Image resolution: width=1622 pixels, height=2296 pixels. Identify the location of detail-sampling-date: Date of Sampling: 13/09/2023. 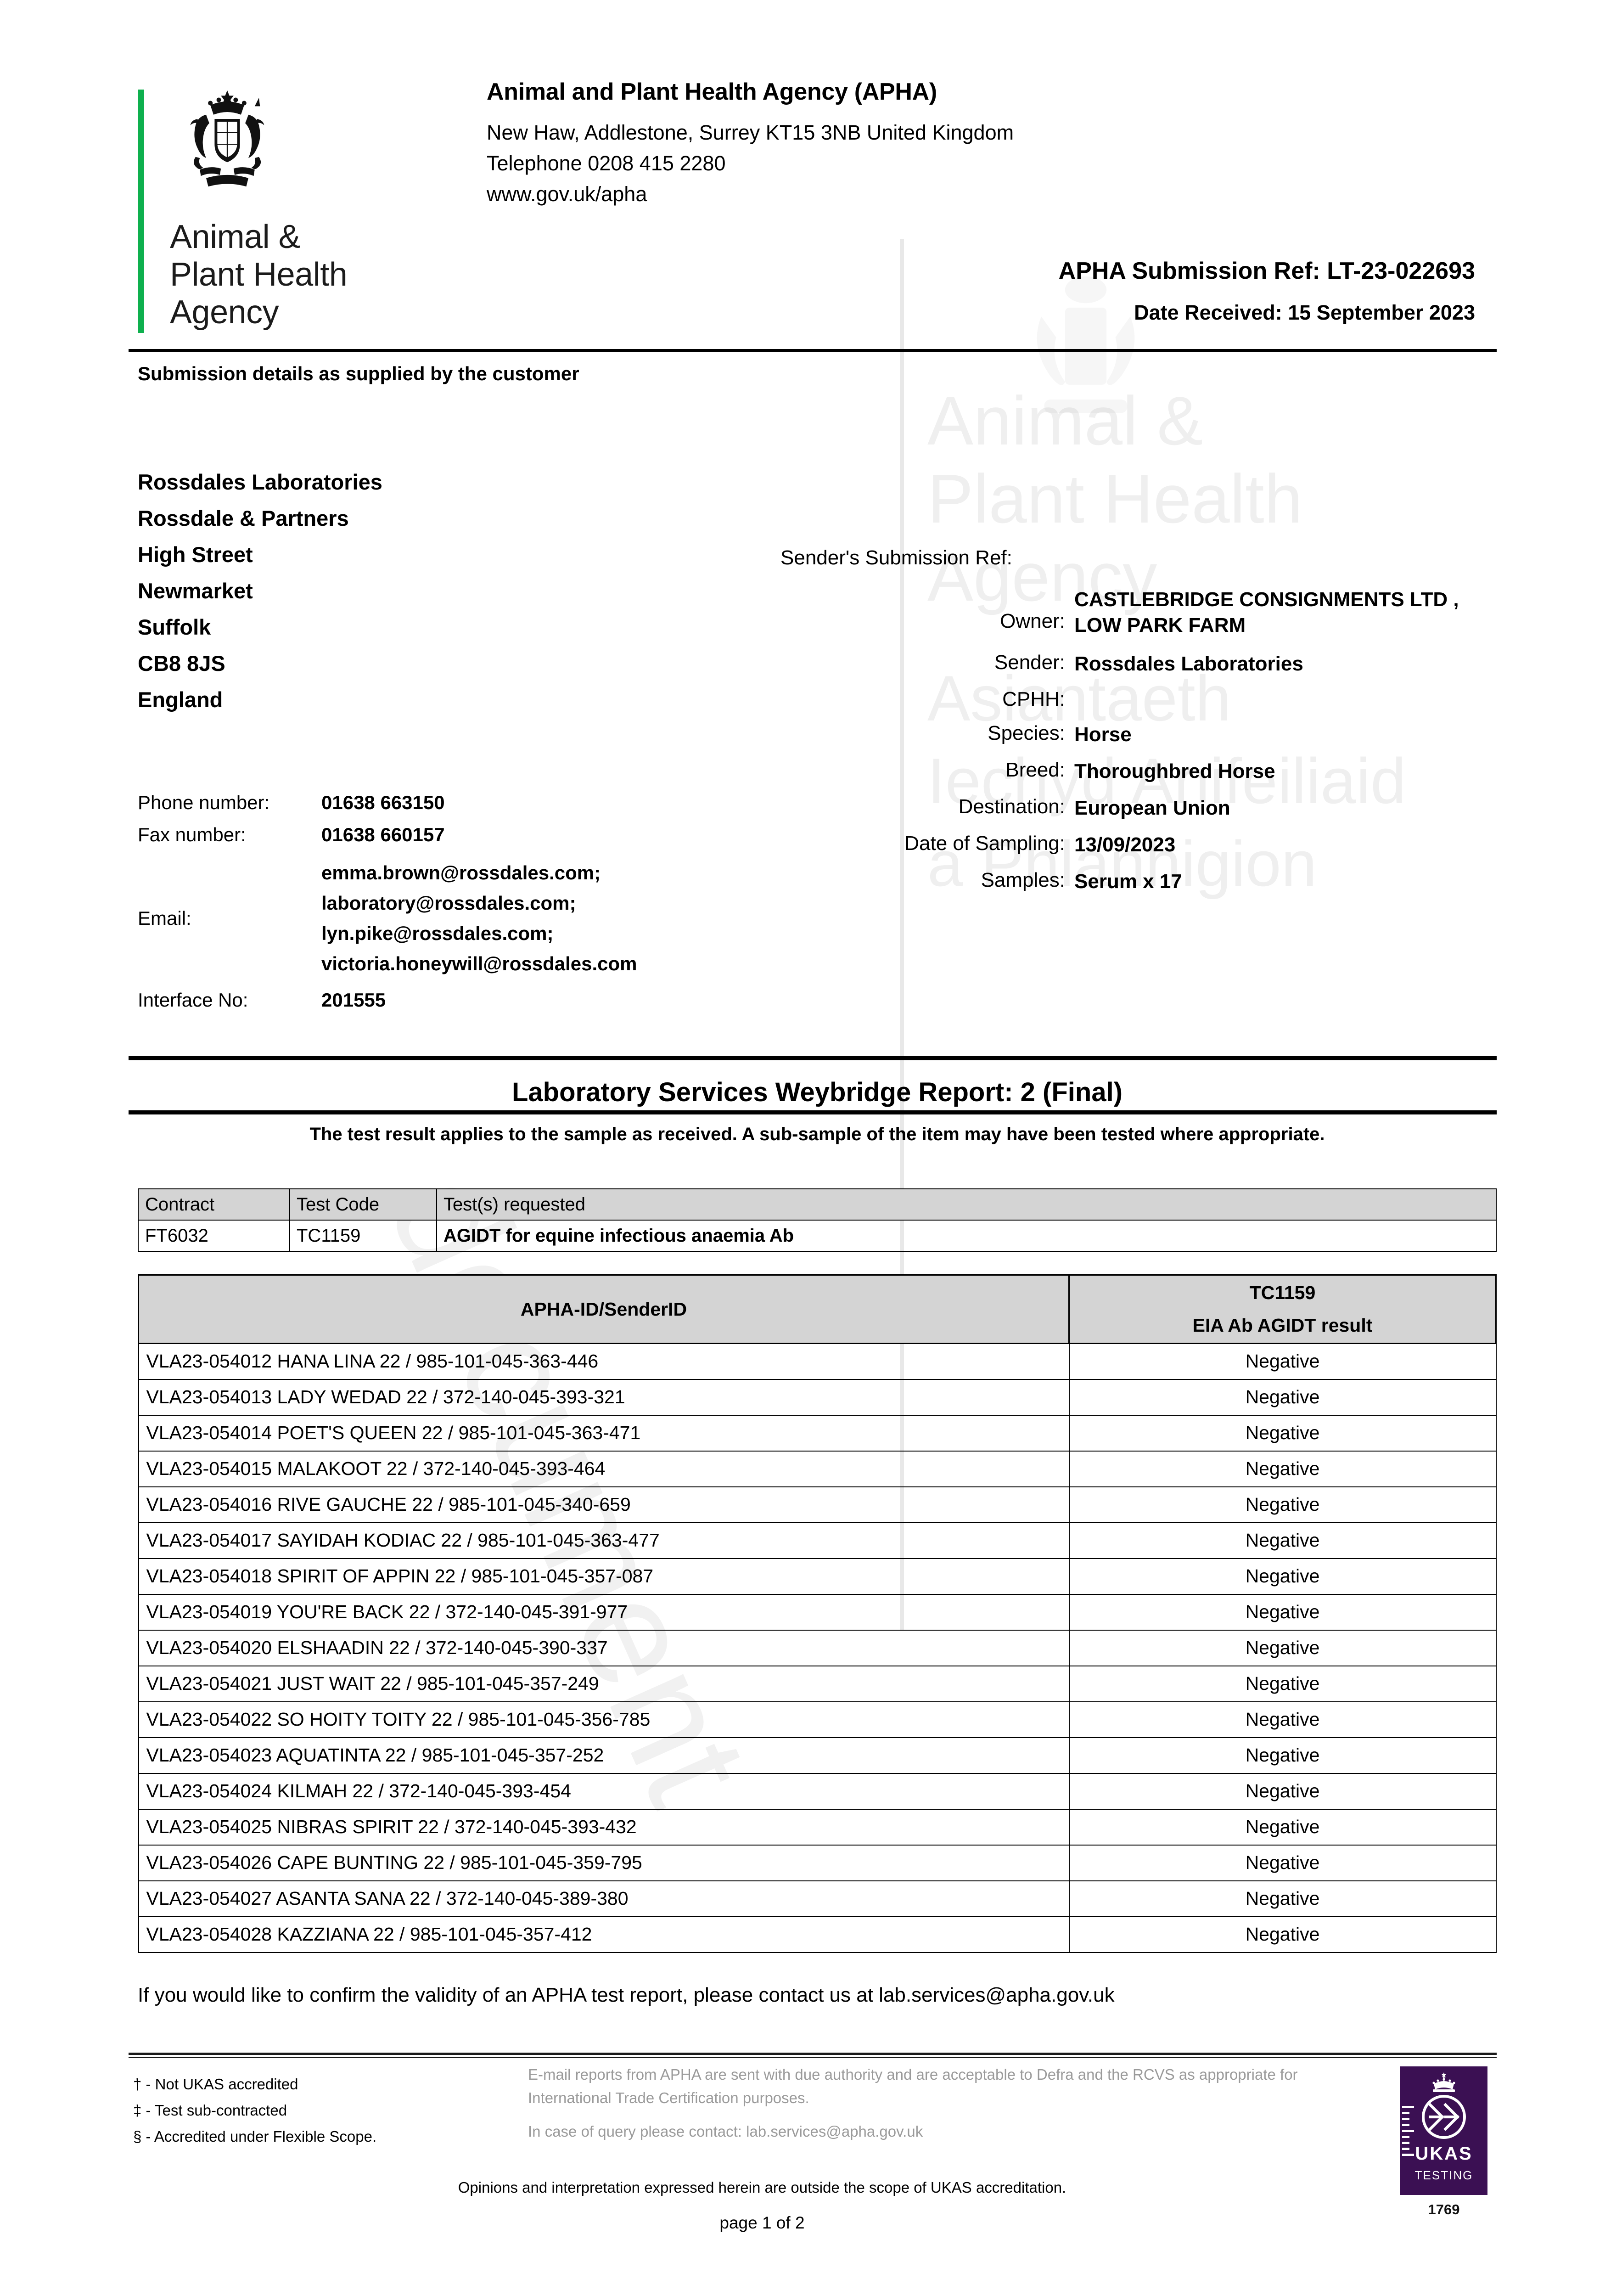
(1147, 845).